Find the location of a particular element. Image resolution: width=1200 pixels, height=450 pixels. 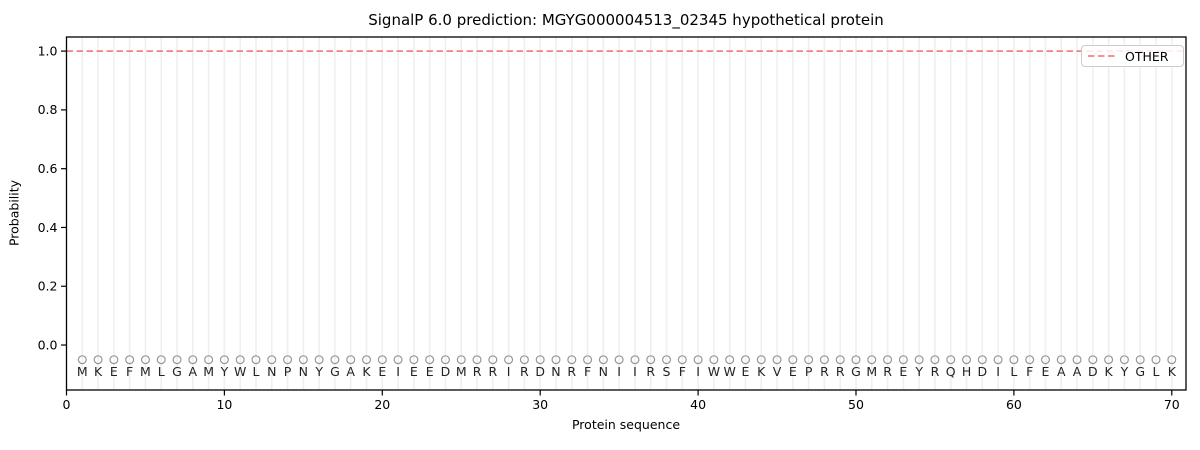

residue-letter: I is located at coordinates (619, 371).